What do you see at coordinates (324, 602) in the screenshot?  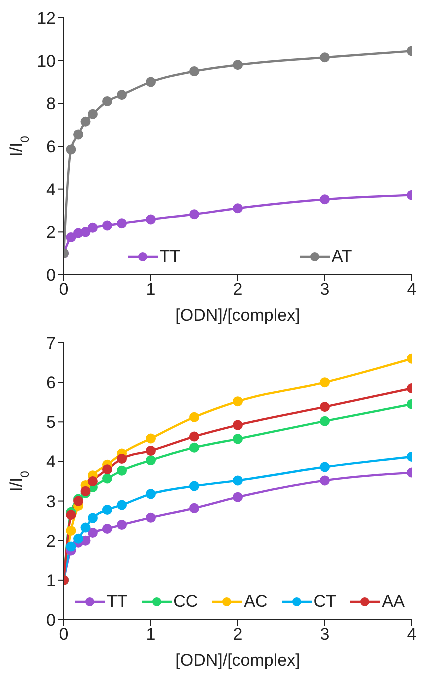 I see `legend-label: CT` at bounding box center [324, 602].